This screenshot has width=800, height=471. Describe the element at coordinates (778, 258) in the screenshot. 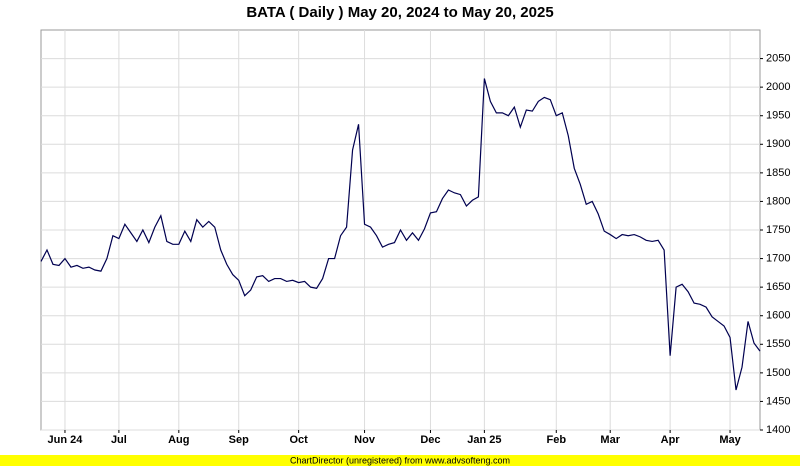

I see `y-tick-label: 1700` at that location.